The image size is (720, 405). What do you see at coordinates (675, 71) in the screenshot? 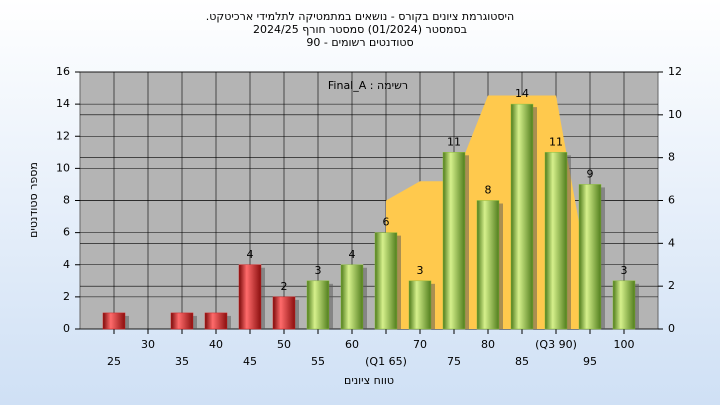
I see `y2-tick-label: 12` at bounding box center [675, 71].